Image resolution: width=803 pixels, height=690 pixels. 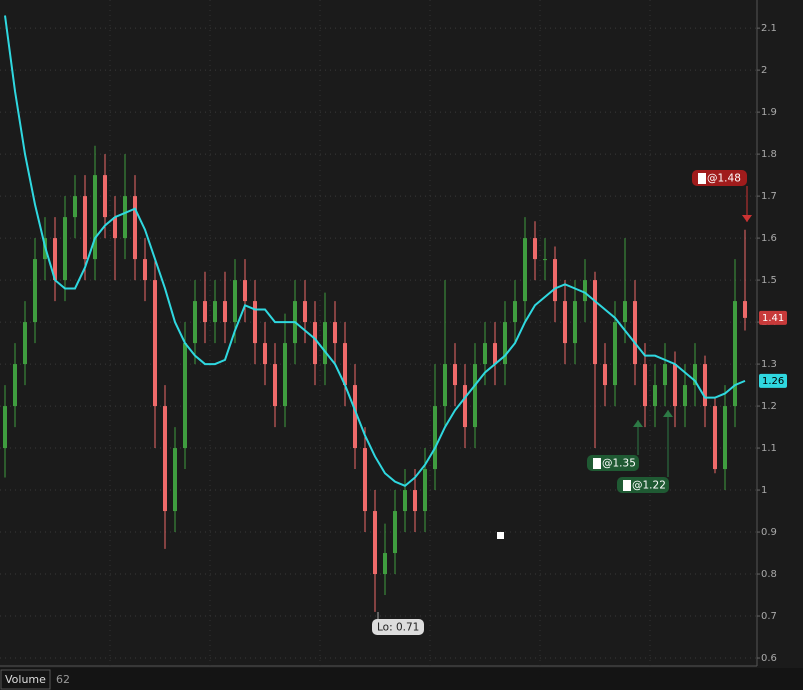 What do you see at coordinates (769, 28) in the screenshot?
I see `y-tick-label: 2.1` at bounding box center [769, 28].